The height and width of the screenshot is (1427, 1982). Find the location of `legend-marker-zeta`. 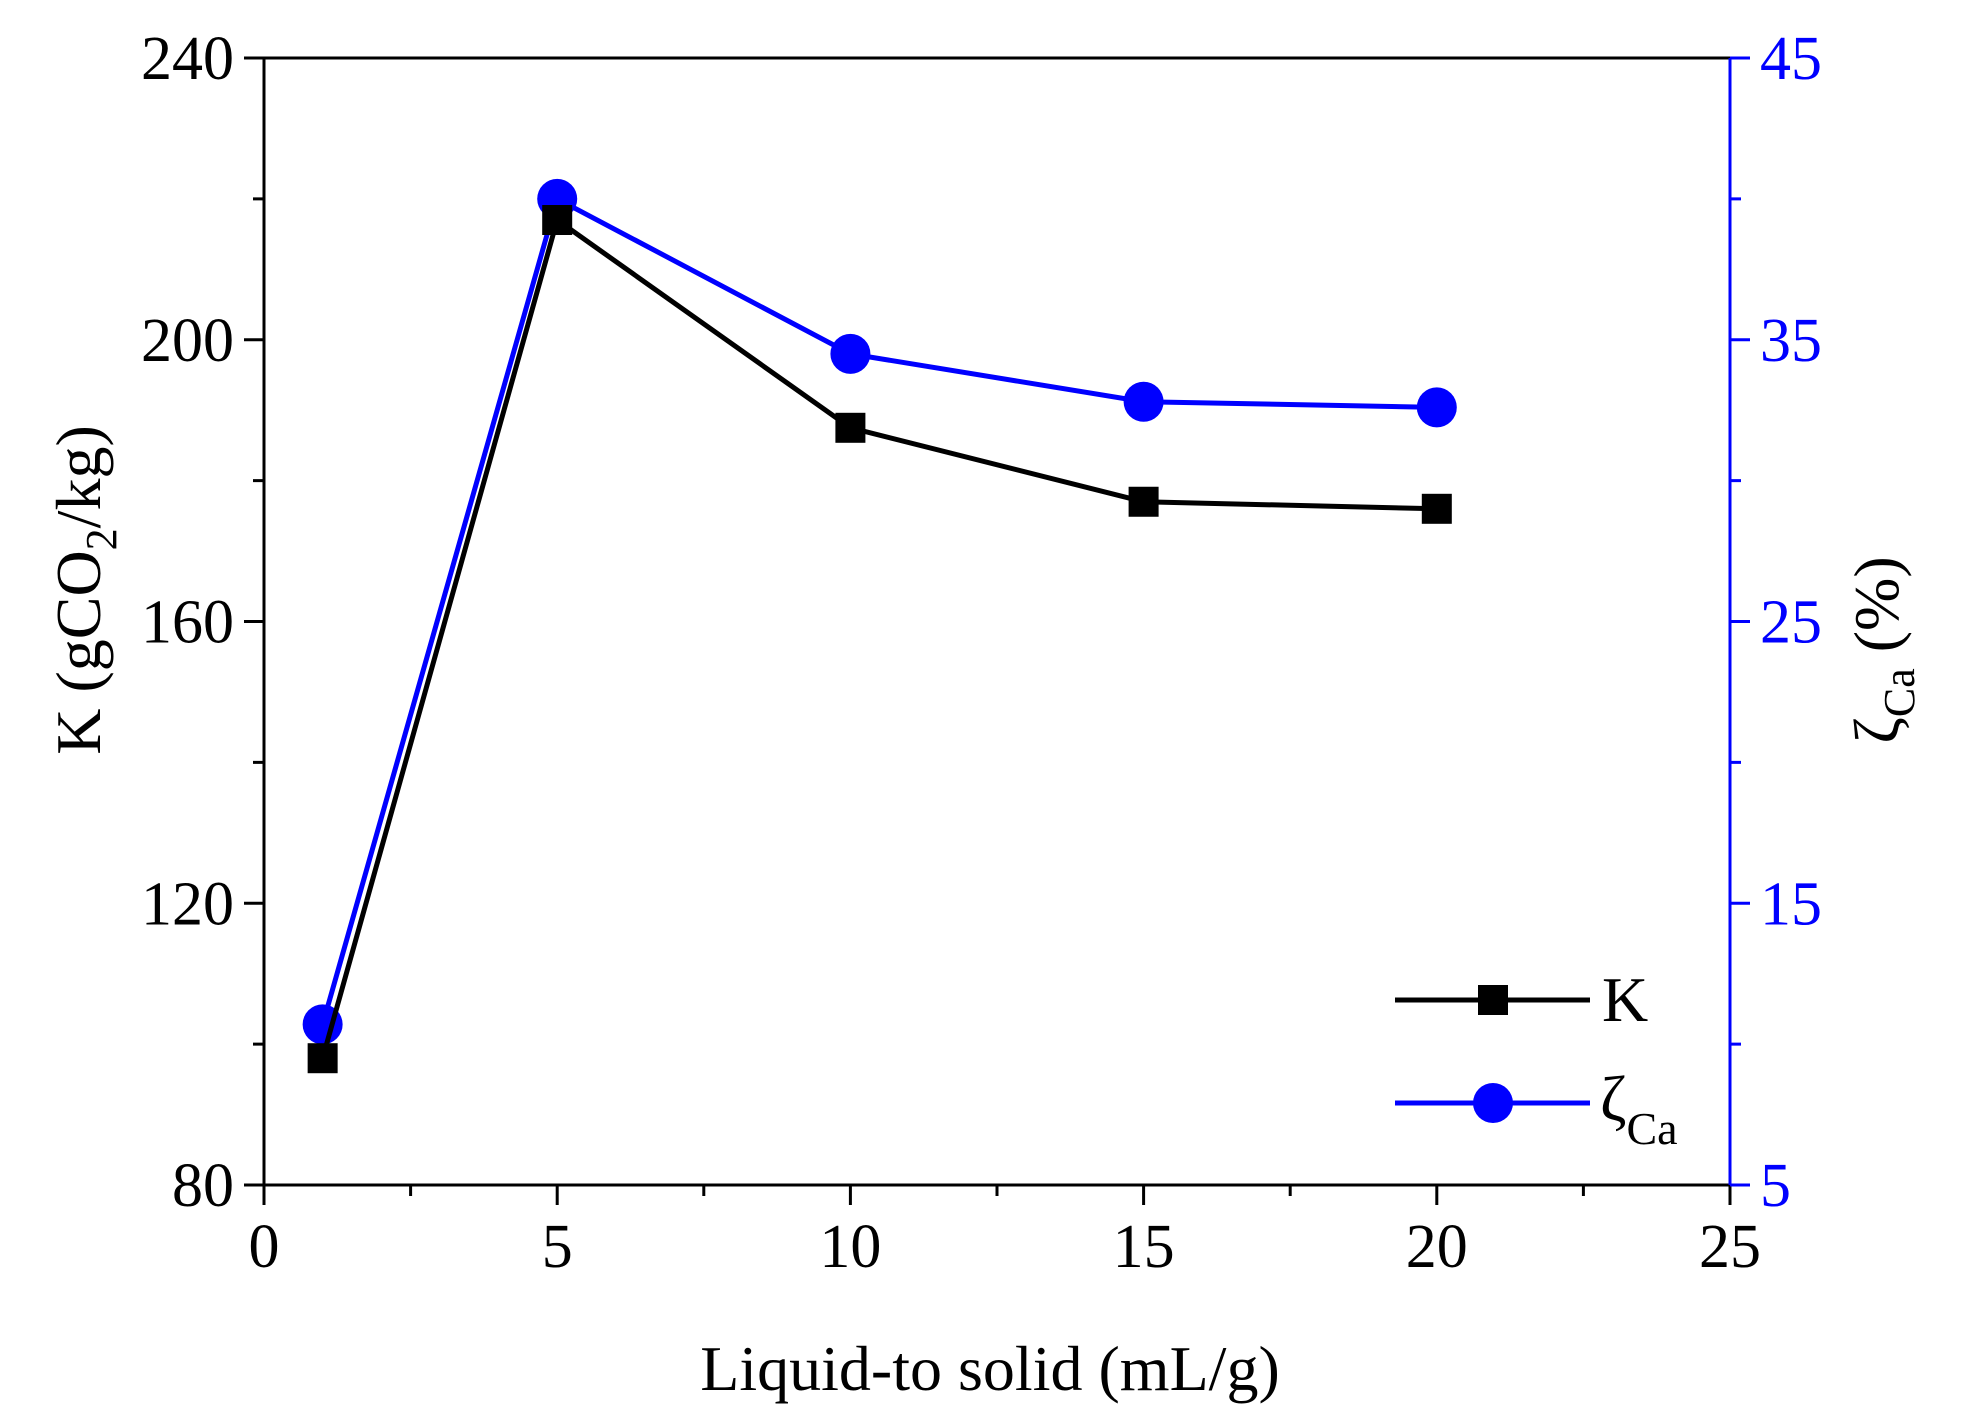

legend-marker-zeta is located at coordinates (1493, 1103).